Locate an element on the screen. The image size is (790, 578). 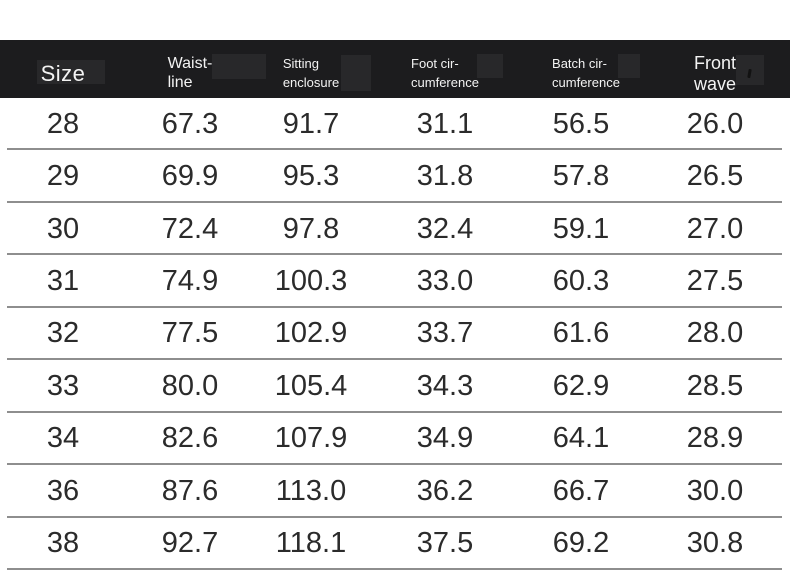
header-text: wave is located at coordinates (715, 84).